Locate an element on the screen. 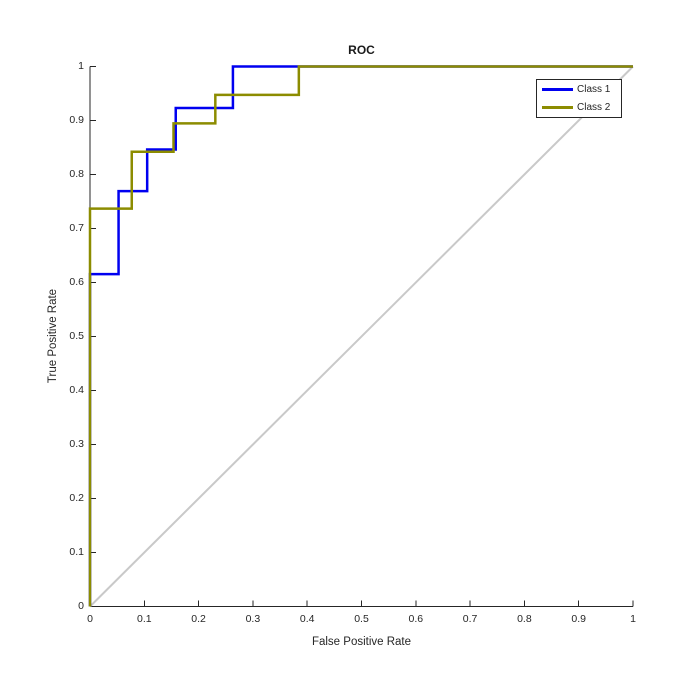 This screenshot has height=700, width=700. chart-title: ROC is located at coordinates (361, 50).